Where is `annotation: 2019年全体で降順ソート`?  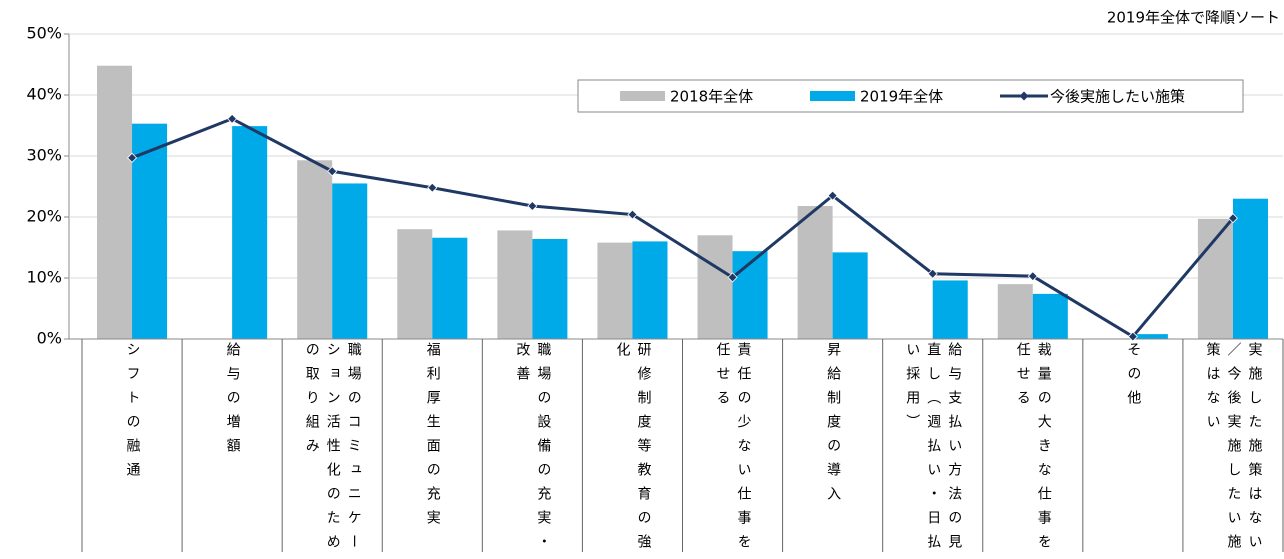
annotation: 2019年全体で降順ソート is located at coordinates (1193, 18).